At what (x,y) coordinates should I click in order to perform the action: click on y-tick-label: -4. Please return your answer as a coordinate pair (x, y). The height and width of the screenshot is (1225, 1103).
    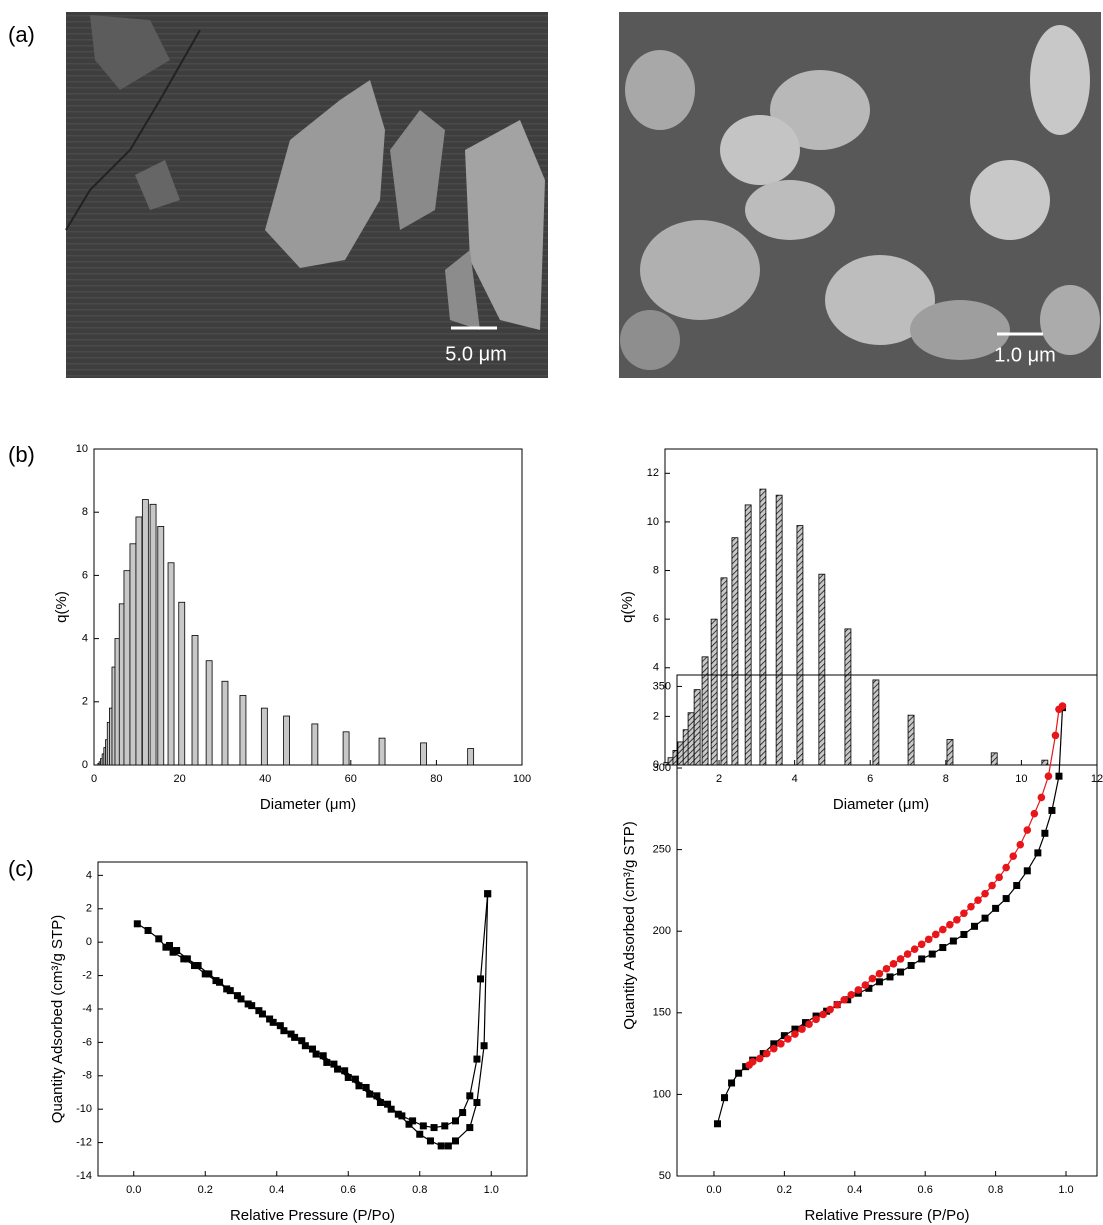
    Looking at the image, I should click on (87, 1009).